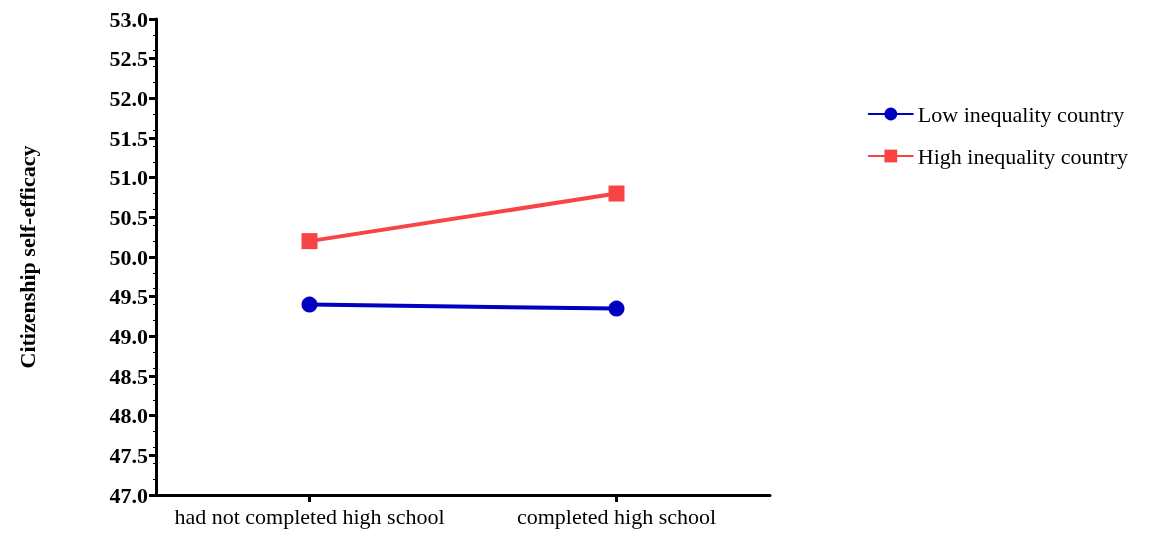  I want to click on x-tick-label: had not completed high school, so click(309, 516).